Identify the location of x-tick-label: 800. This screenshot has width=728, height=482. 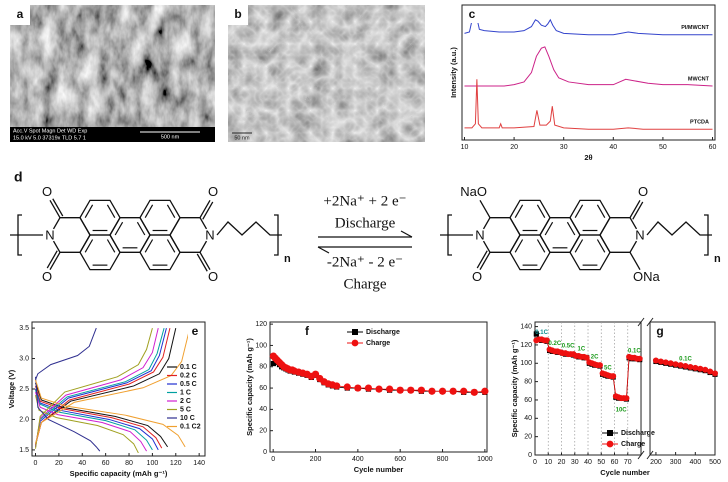
(443, 459).